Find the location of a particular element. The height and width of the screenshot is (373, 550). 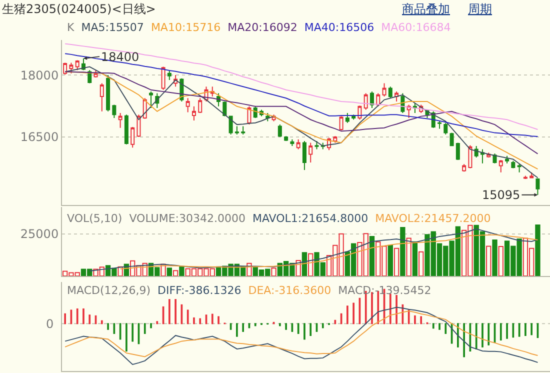

series-label: MAVOL2:21457.2000 is located at coordinates (433, 218).